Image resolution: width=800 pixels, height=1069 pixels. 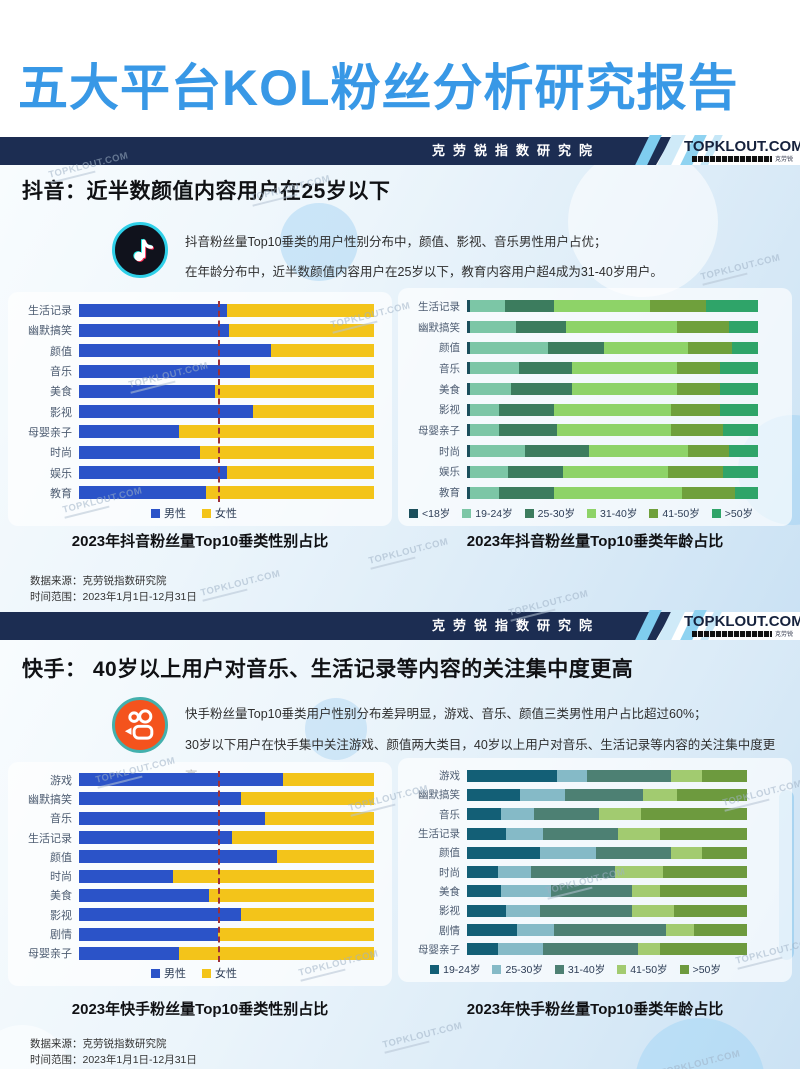 What do you see at coordinates (449, 472) in the screenshot?
I see `category-label: 娱乐` at bounding box center [449, 472].